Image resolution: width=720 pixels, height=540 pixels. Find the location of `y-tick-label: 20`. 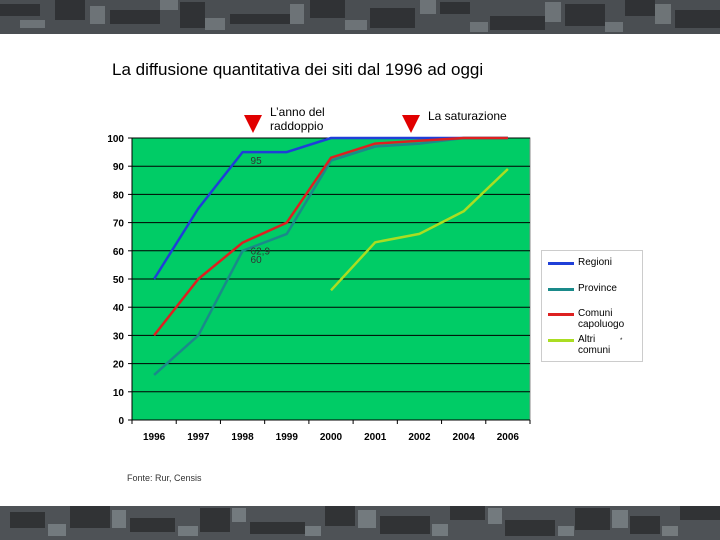

y-tick-label: 20 is located at coordinates (119, 365).